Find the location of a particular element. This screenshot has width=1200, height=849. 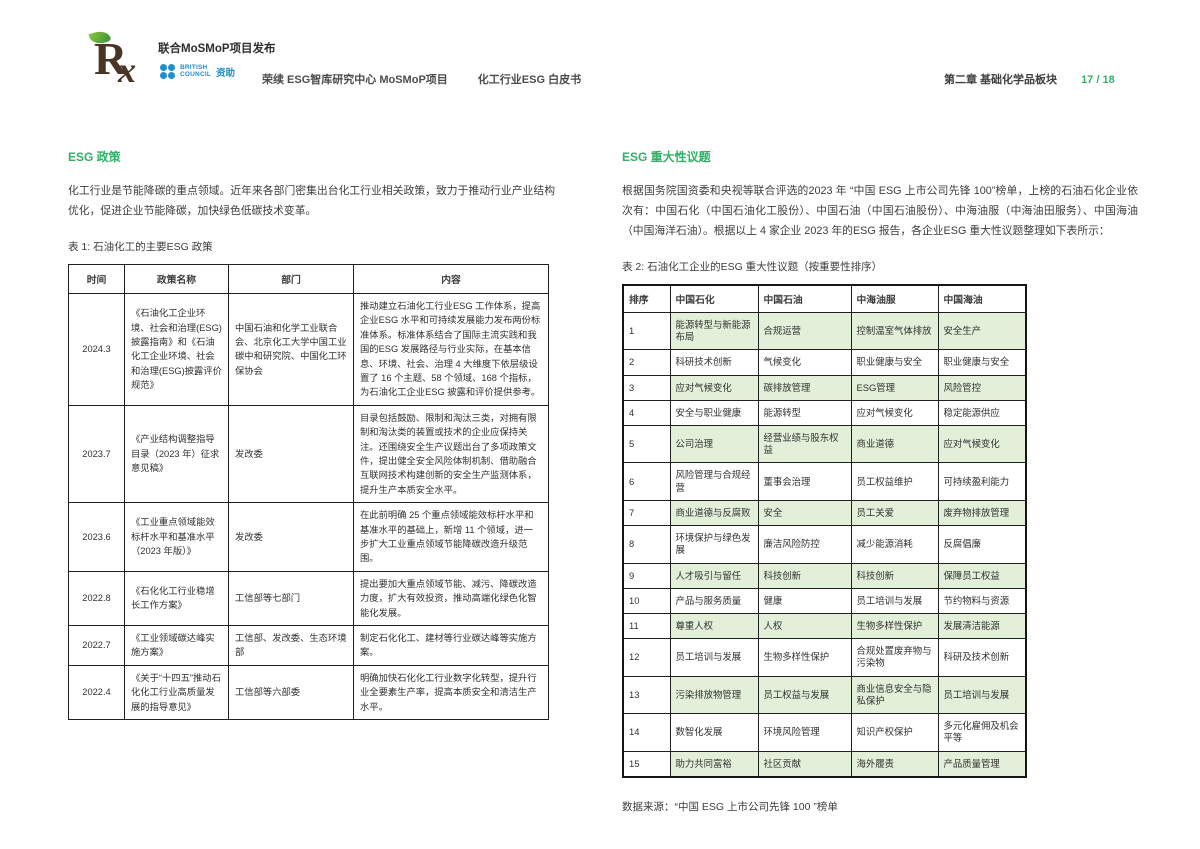

table-cell: 员工权益维护 is located at coordinates (894, 481).